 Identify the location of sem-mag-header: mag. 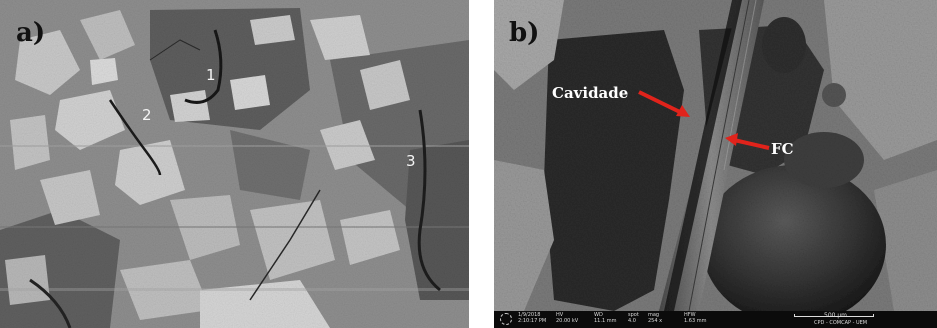
(654, 315).